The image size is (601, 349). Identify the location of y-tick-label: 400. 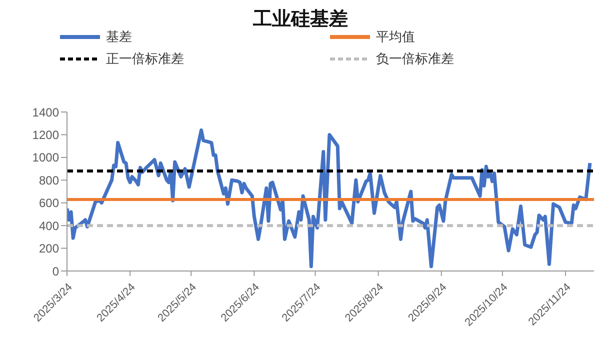
(49, 225).